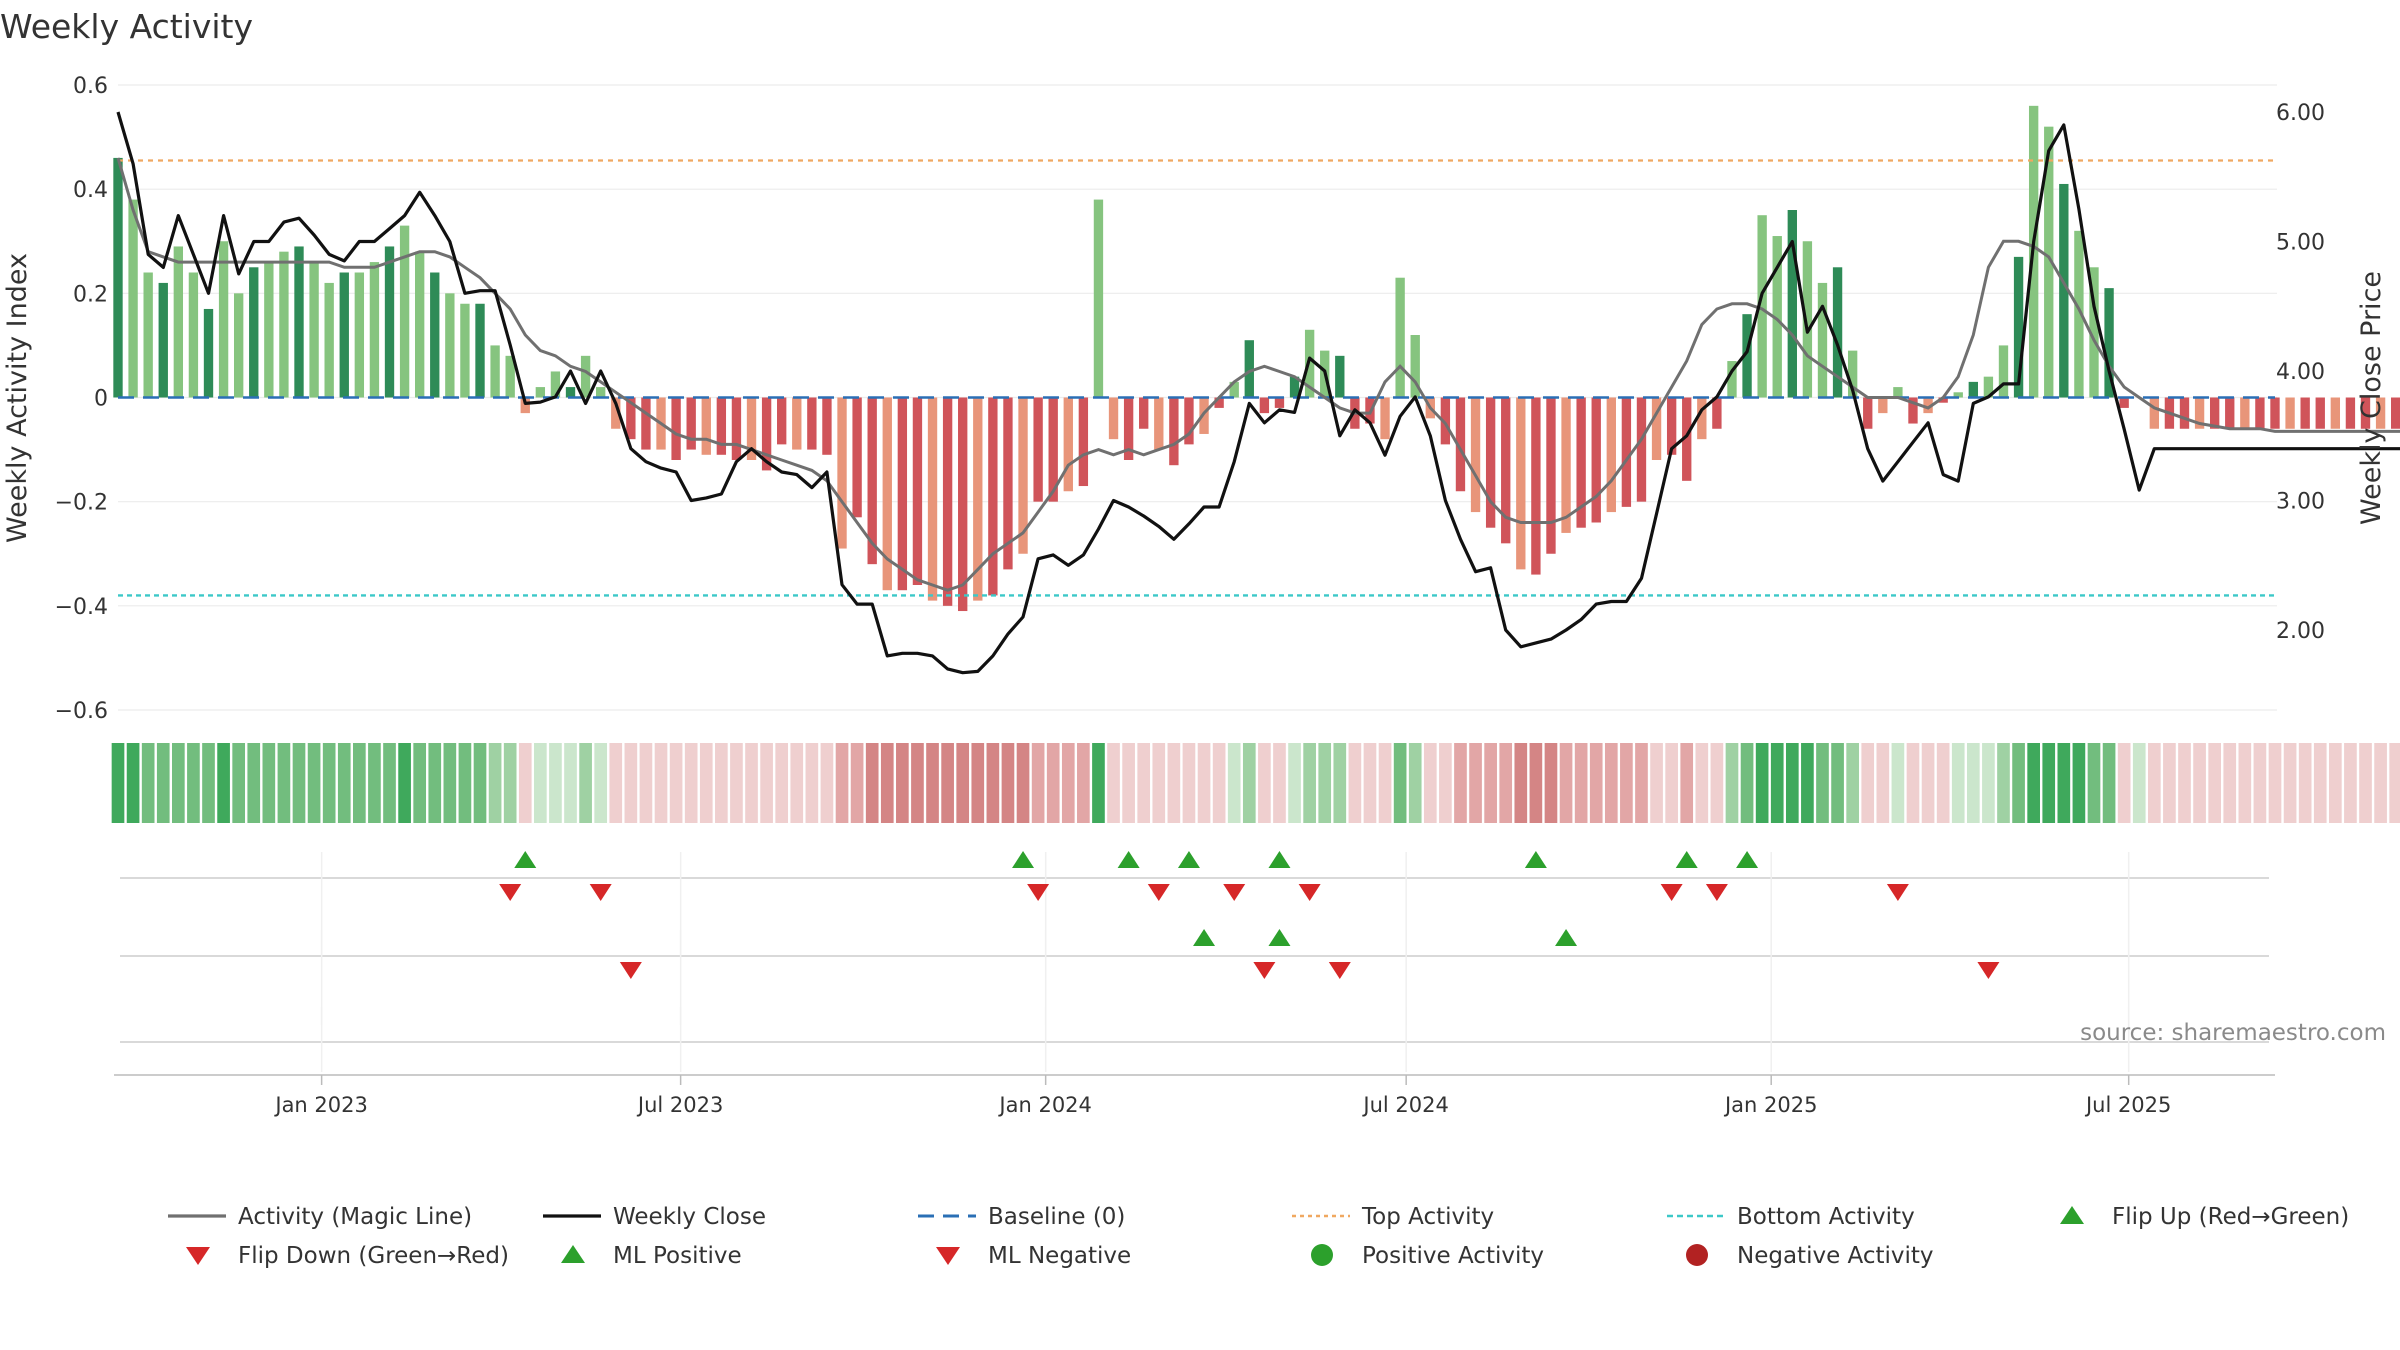  What do you see at coordinates (320, 1217) in the screenshot?
I see `legend-magic-line: Activity (Magic Line)` at bounding box center [320, 1217].